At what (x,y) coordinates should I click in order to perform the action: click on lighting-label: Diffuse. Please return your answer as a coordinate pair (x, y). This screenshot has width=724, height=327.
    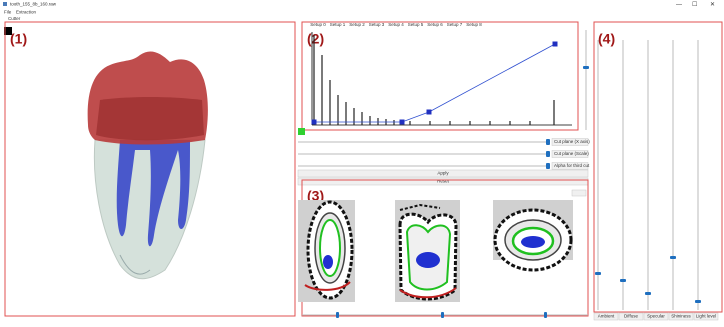
    Looking at the image, I should click on (631, 316).